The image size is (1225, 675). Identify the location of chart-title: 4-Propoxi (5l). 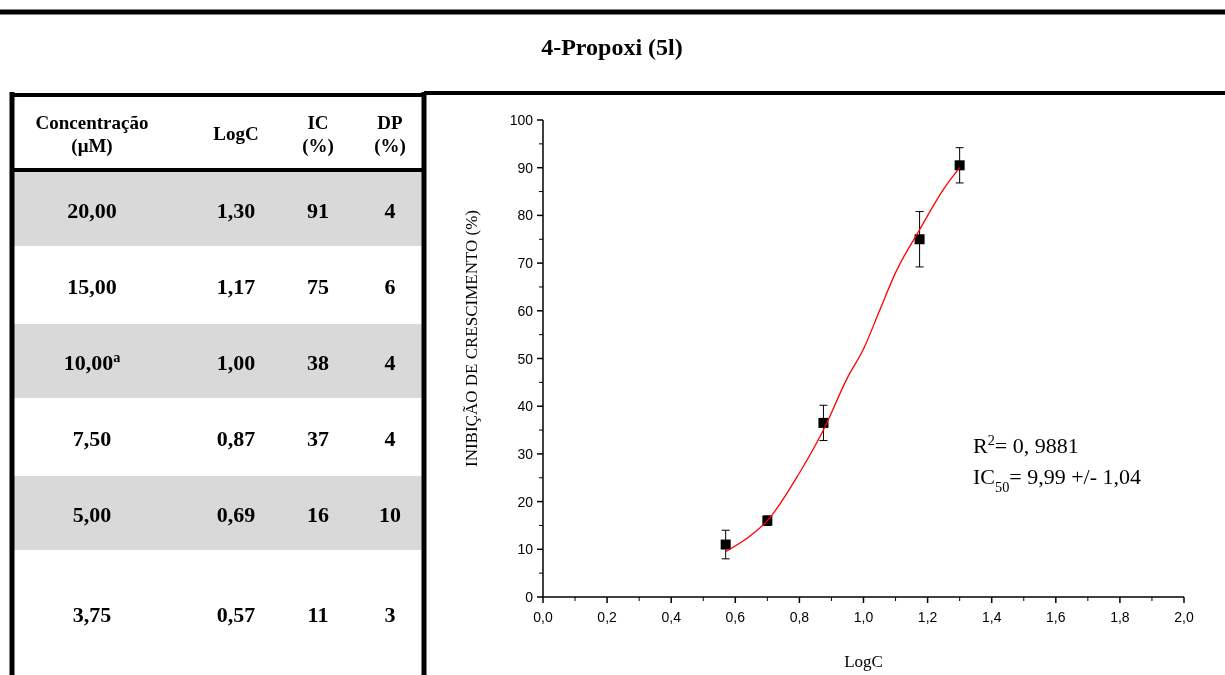
(612, 47).